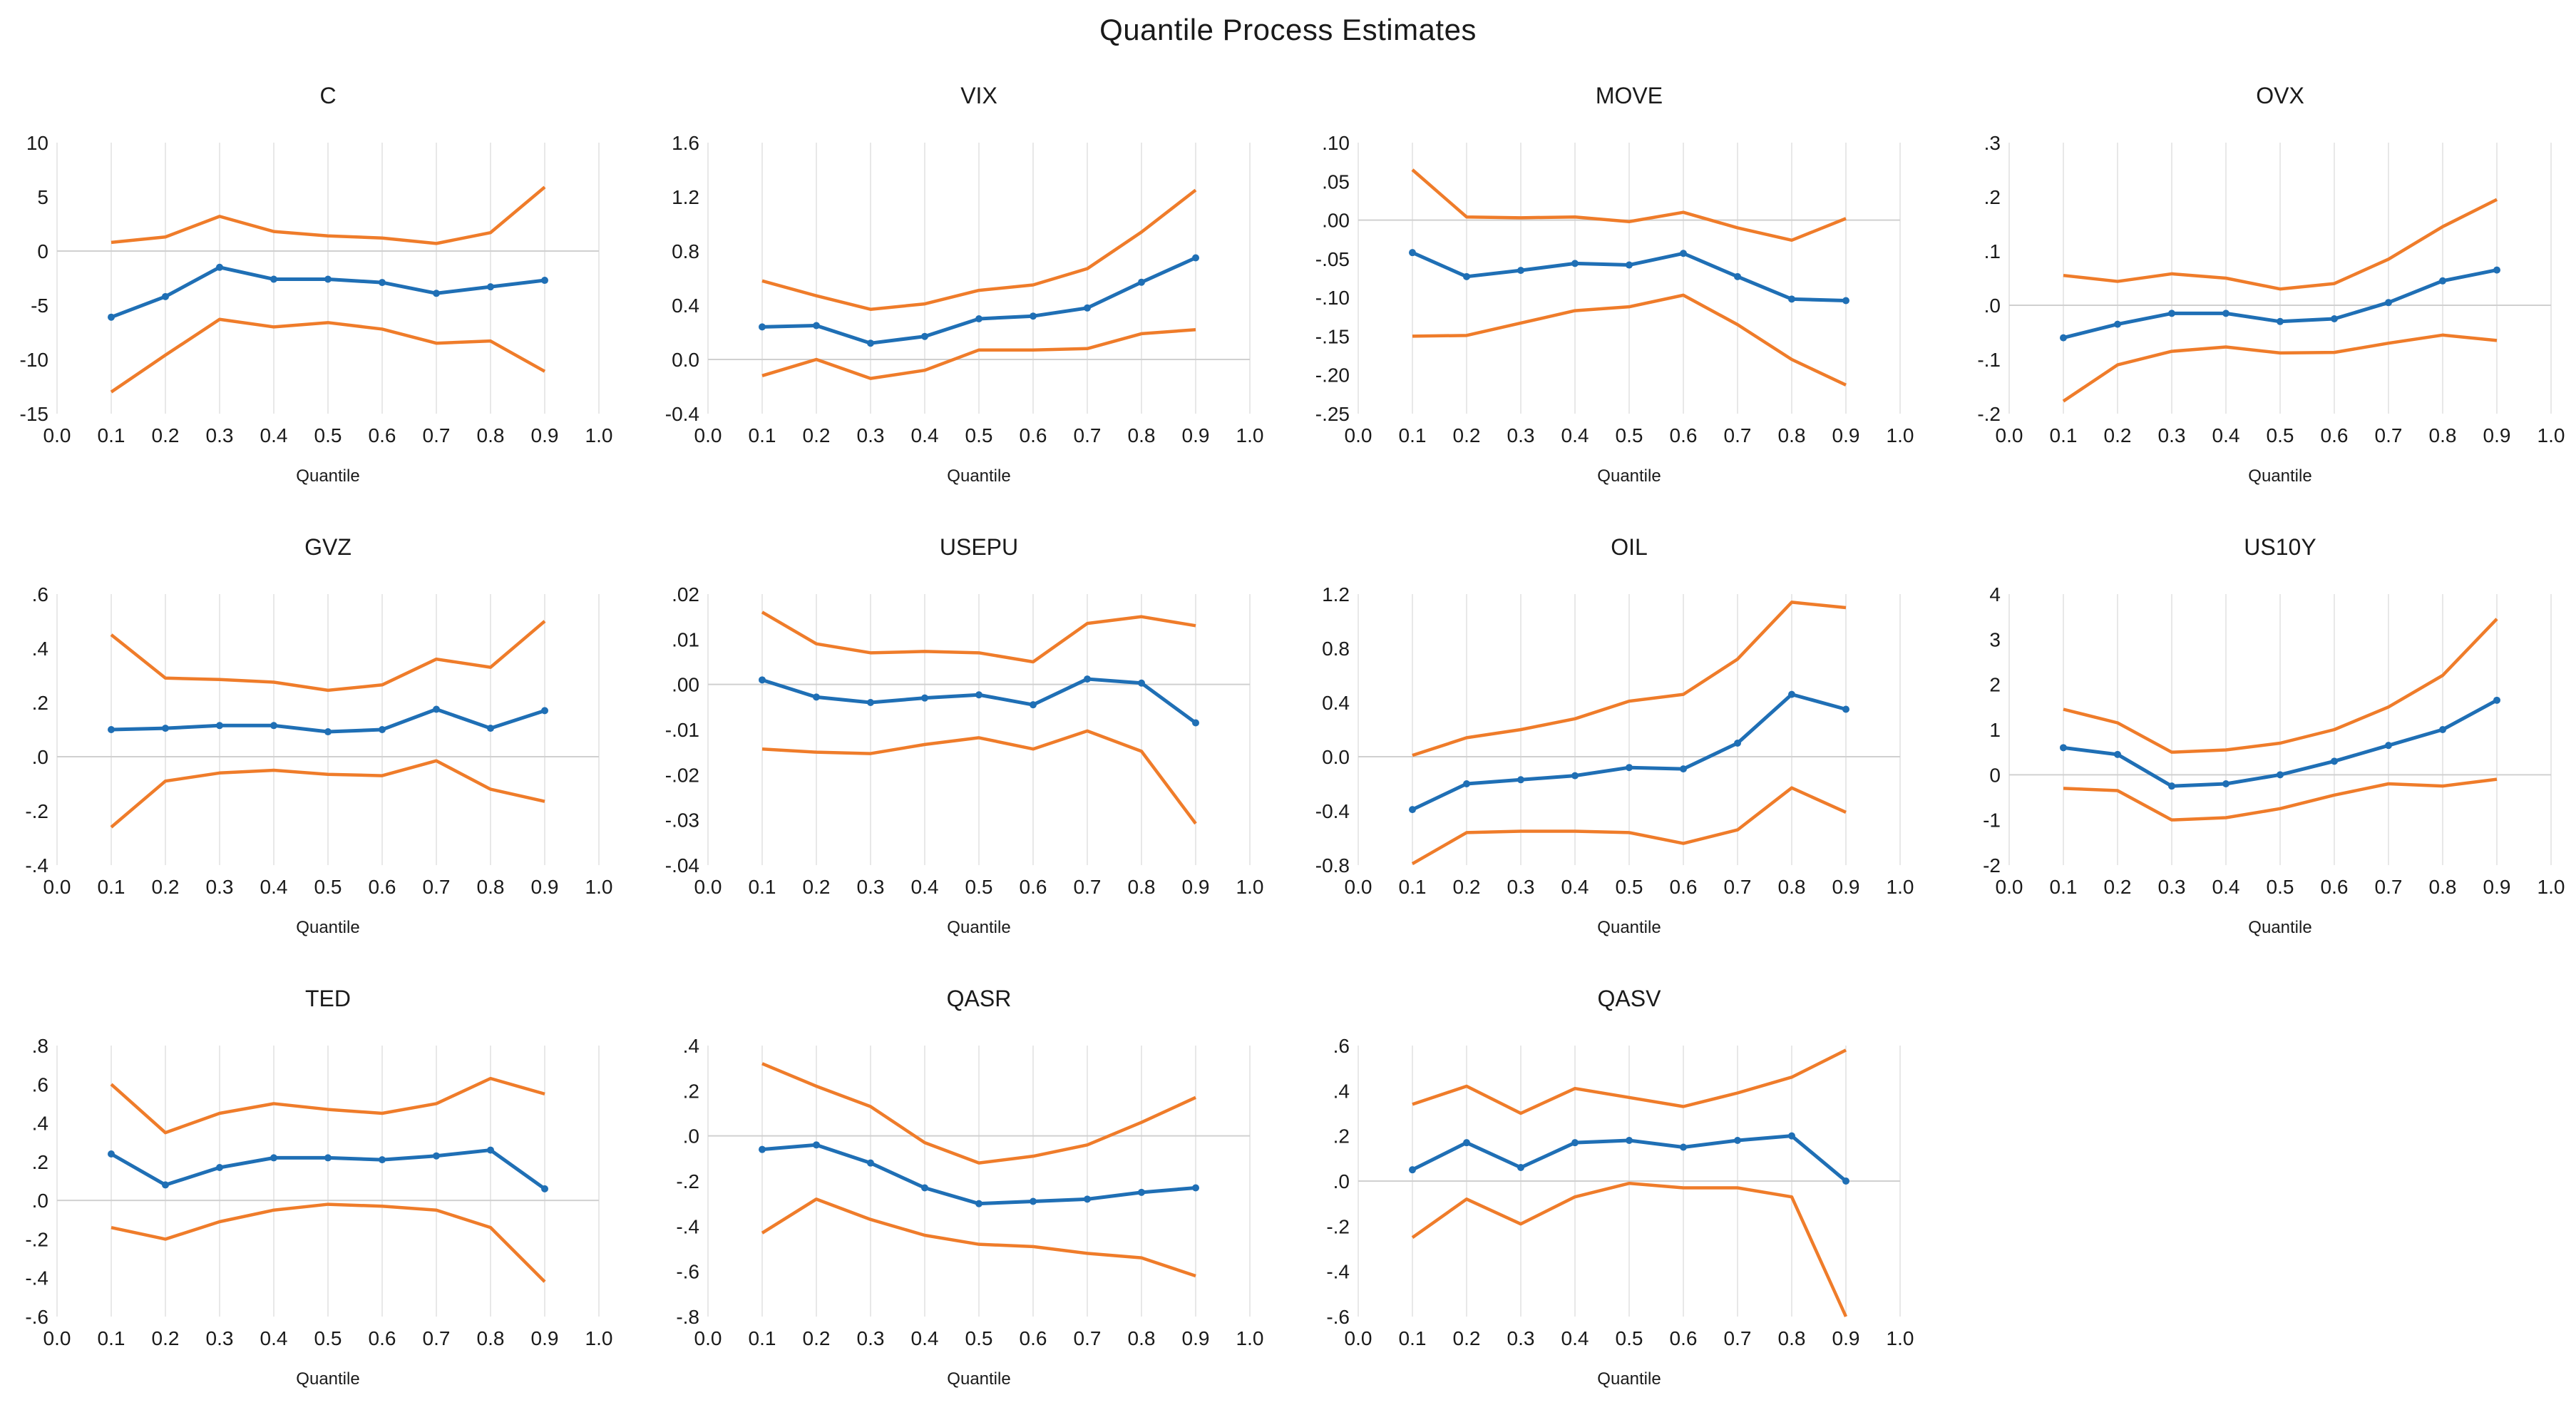 The height and width of the screenshot is (1410, 2576). What do you see at coordinates (1332, 336) in the screenshot?
I see `y-tick-label: -.15` at bounding box center [1332, 336].